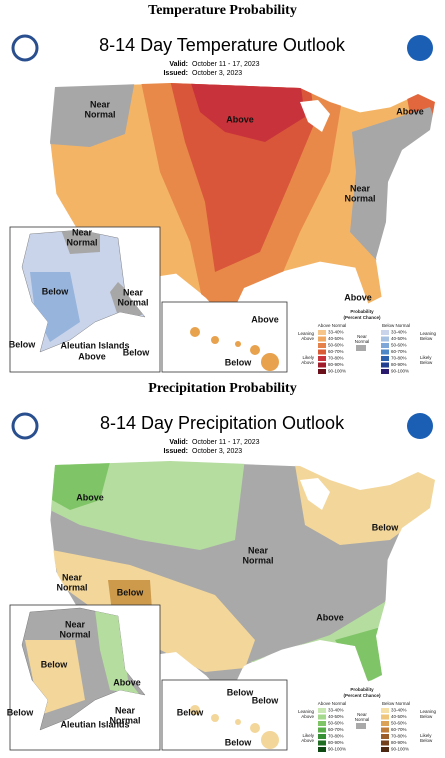  I want to click on heading: Precipitation Probability, so click(222, 388).